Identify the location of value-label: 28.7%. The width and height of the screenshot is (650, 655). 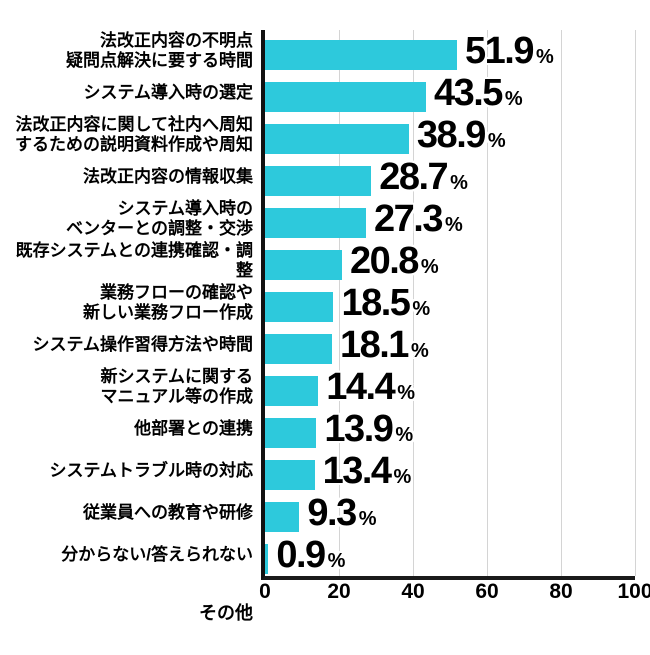
(423, 177).